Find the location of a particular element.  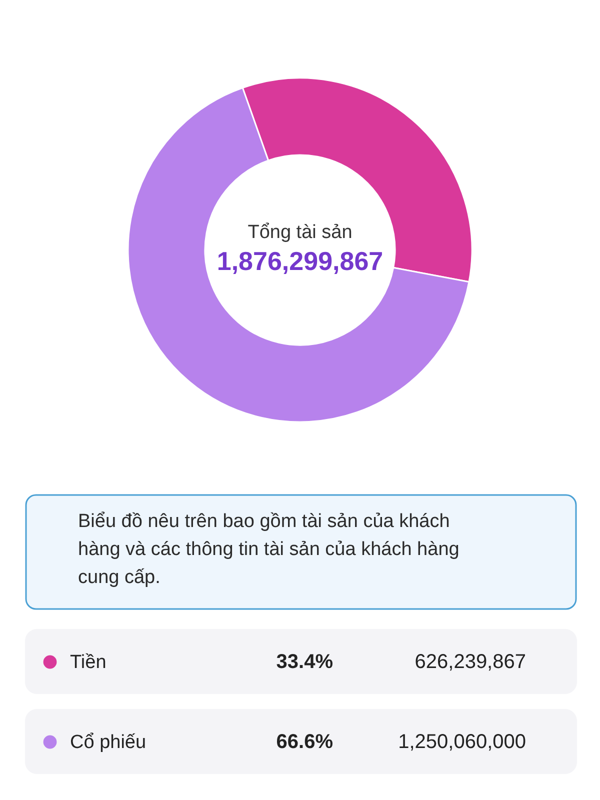

text: 1,876,299,867 is located at coordinates (300, 261).